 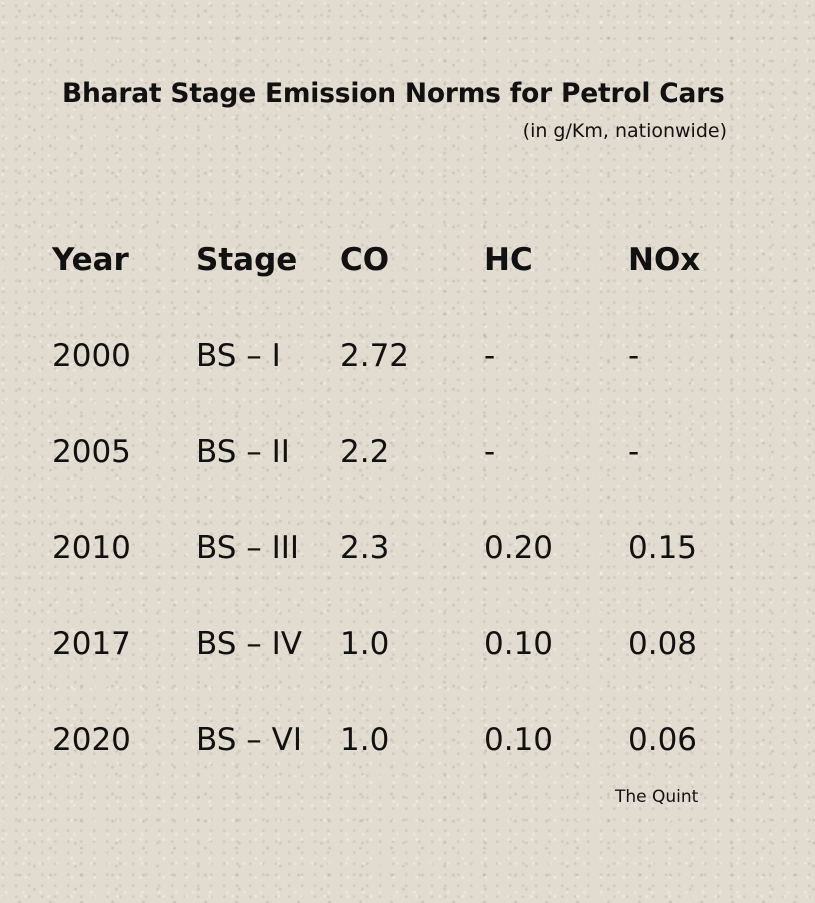 I want to click on table-row: 2010 BS – III 2.3 0.20 0.15, so click(x=402, y=572).